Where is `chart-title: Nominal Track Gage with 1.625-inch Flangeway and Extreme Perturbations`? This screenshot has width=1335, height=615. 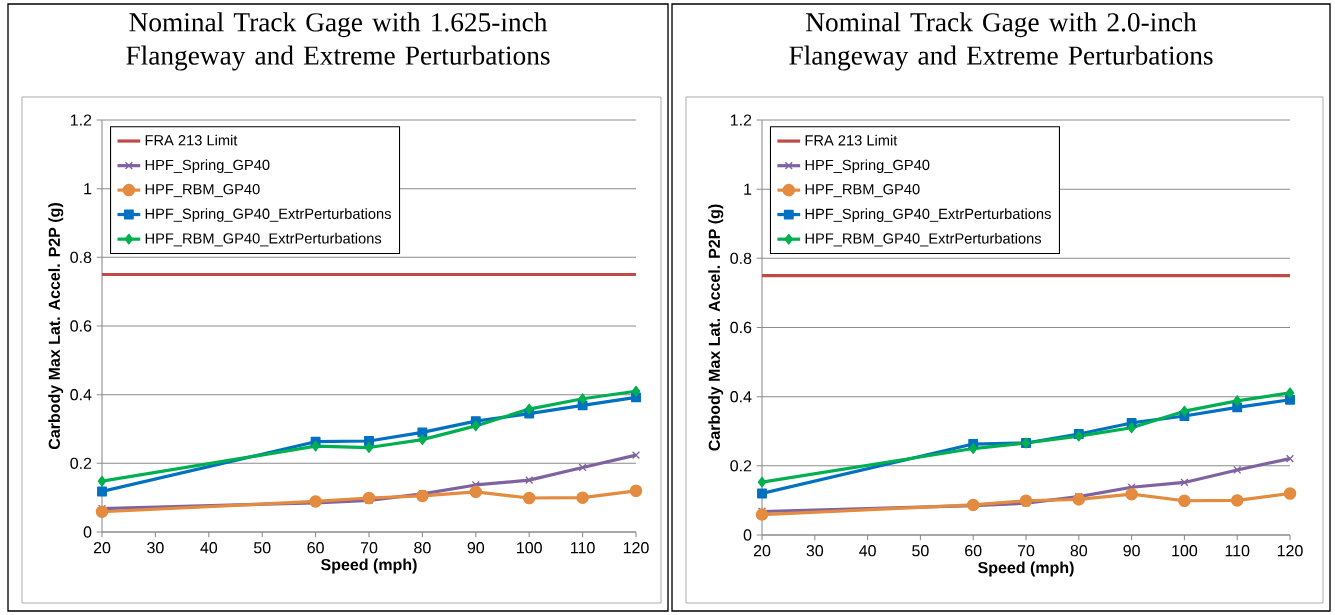
chart-title: Nominal Track Gage with 1.625-inch Flangeway and Extreme Perturbations is located at coordinates (338, 41).